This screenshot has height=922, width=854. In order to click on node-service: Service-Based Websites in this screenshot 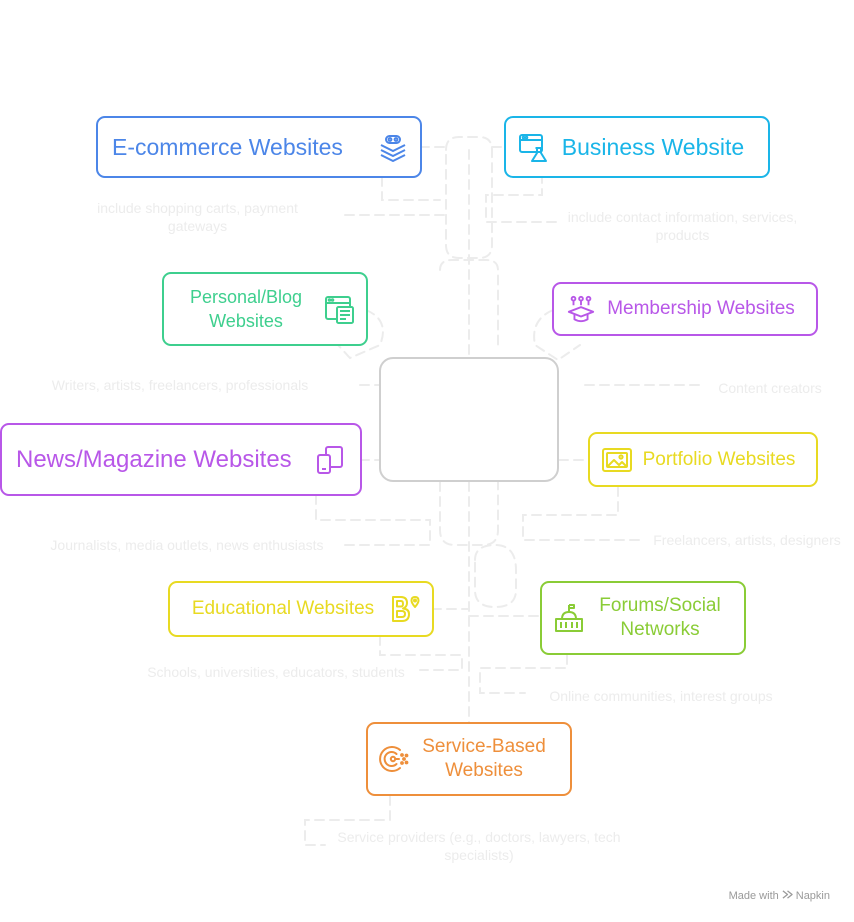, I will do `click(469, 759)`.